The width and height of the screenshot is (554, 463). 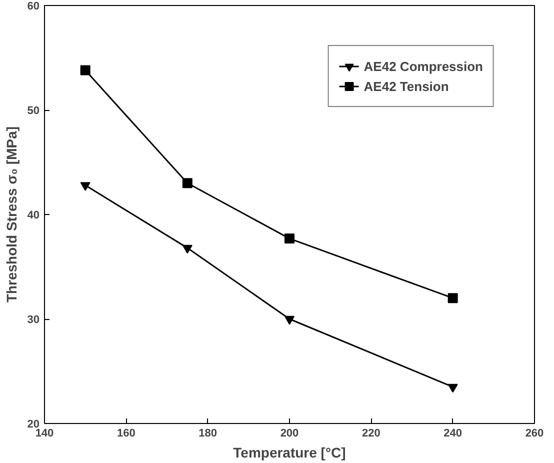 I want to click on x-tick-label: 260, so click(x=534, y=434).